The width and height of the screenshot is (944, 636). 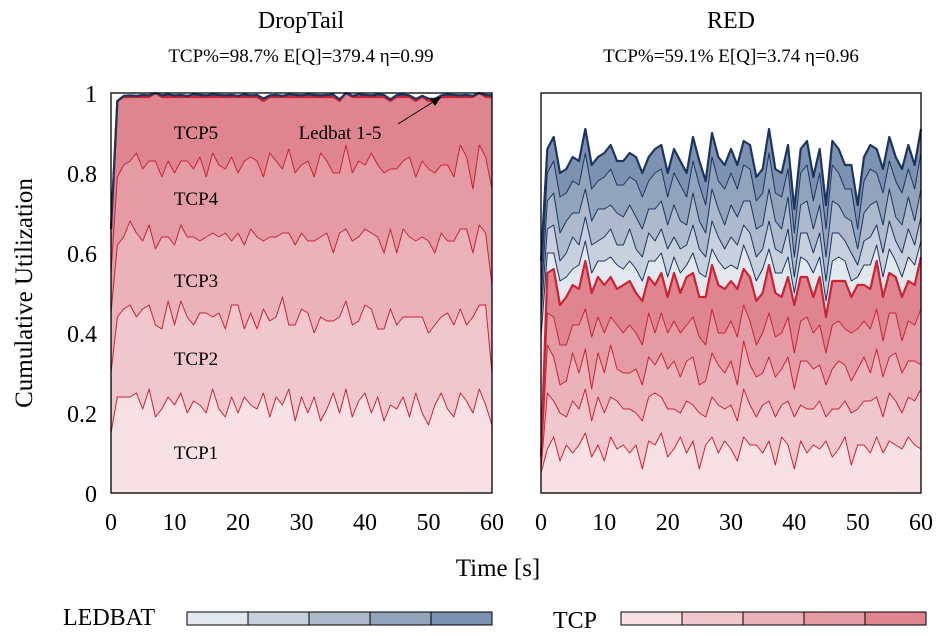 What do you see at coordinates (196, 199) in the screenshot?
I see `area-label-tcp4: TCP4` at bounding box center [196, 199].